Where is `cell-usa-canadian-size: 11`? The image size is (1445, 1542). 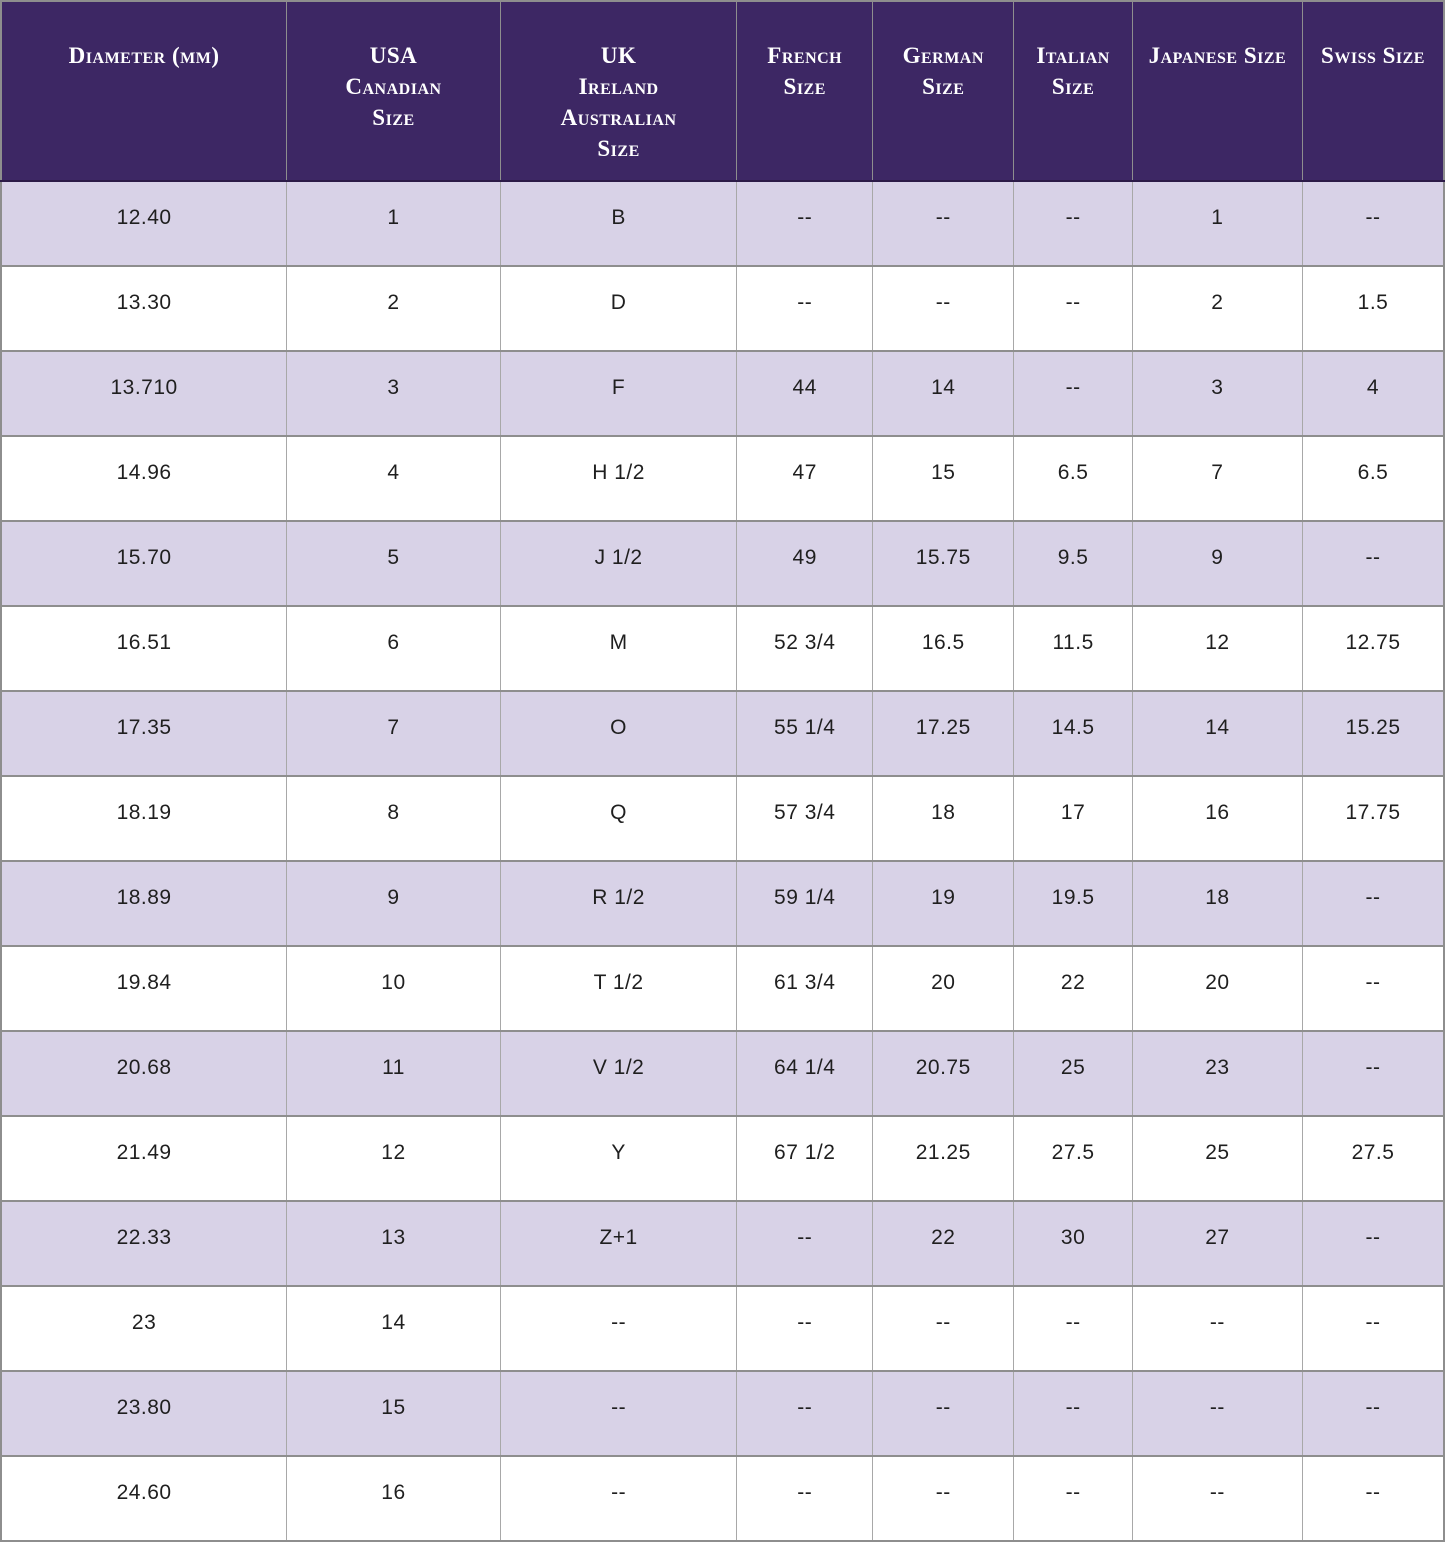 cell-usa-canadian-size: 11 is located at coordinates (393, 1073).